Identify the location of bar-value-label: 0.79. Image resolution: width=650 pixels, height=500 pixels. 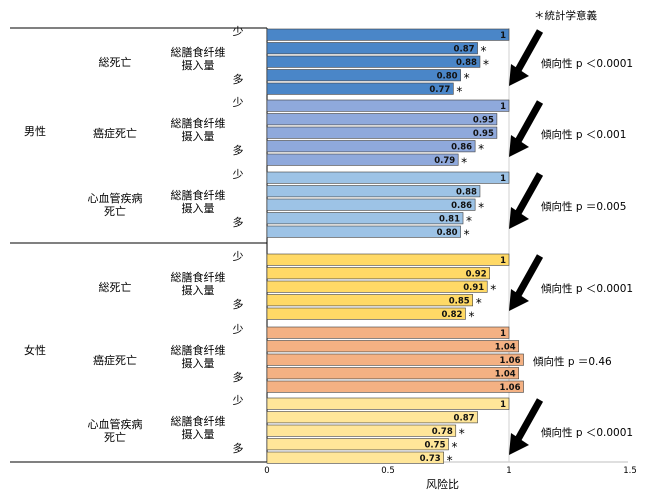
(444, 161).